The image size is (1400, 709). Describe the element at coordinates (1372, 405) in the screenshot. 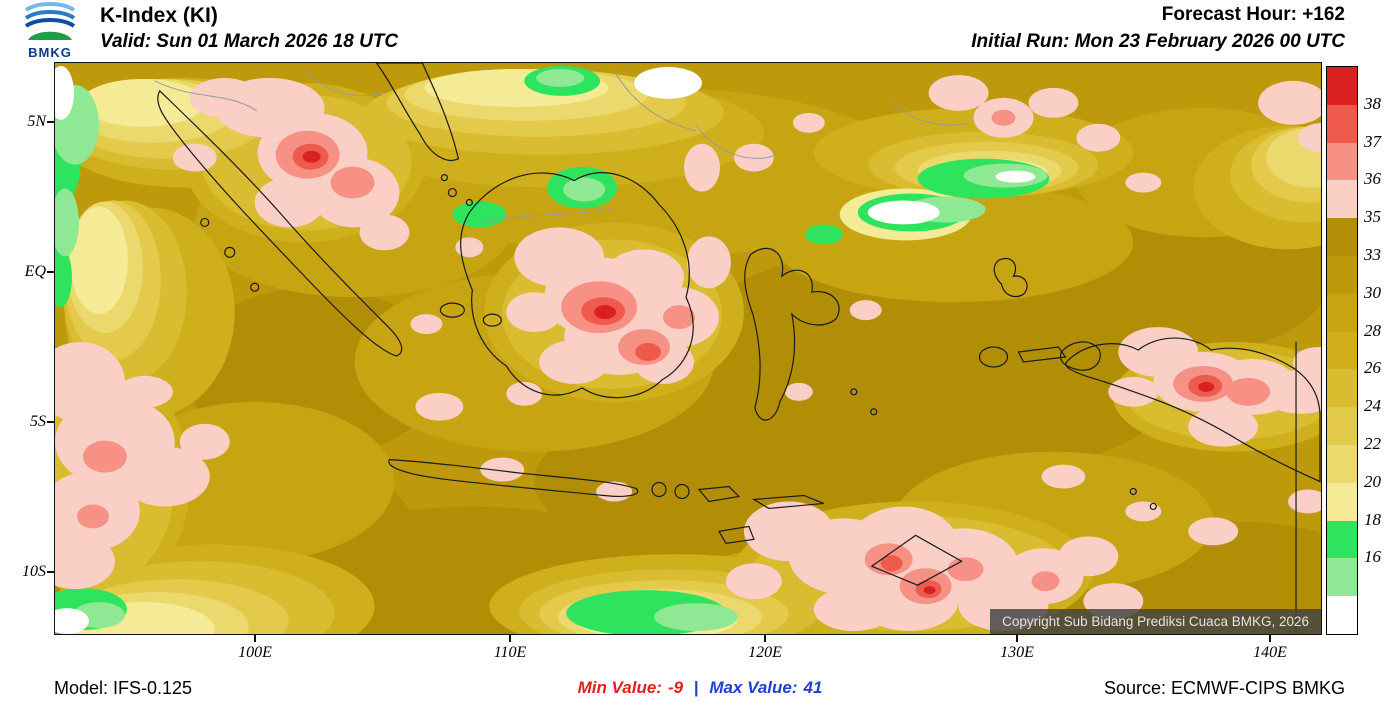

I see `colorbar-label: 24` at that location.